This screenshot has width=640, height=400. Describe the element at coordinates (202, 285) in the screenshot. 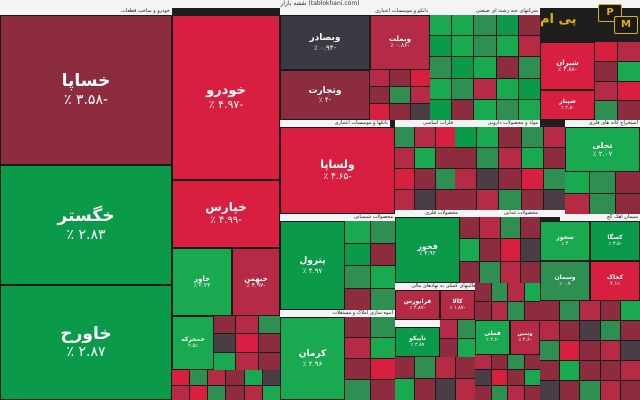

I see `tile-percent: ۲.۲۳ ٪` at that location.